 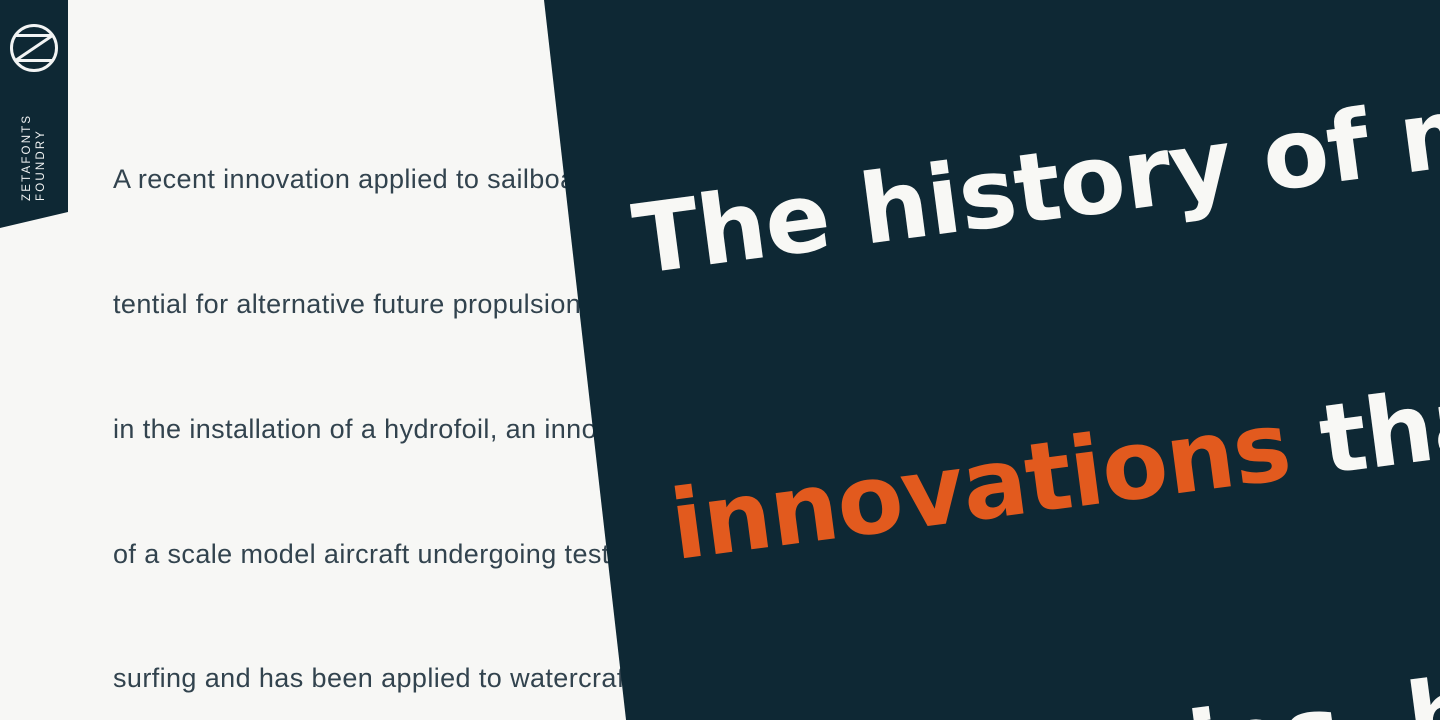 I want to click on brand-label-line1: ZETAFONTS, so click(x=27, y=157).